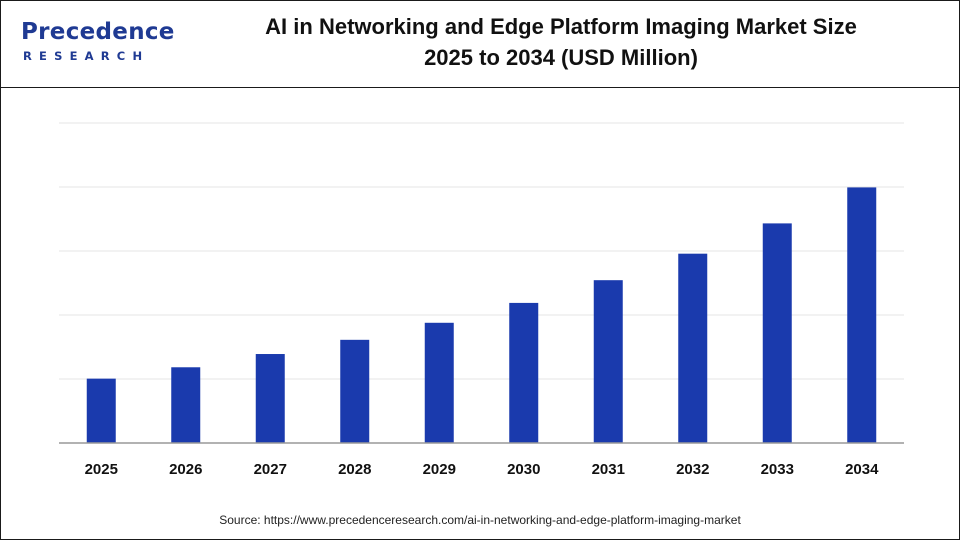  Describe the element at coordinates (692, 469) in the screenshot. I see `x-tick-label-2032: 2032` at that location.